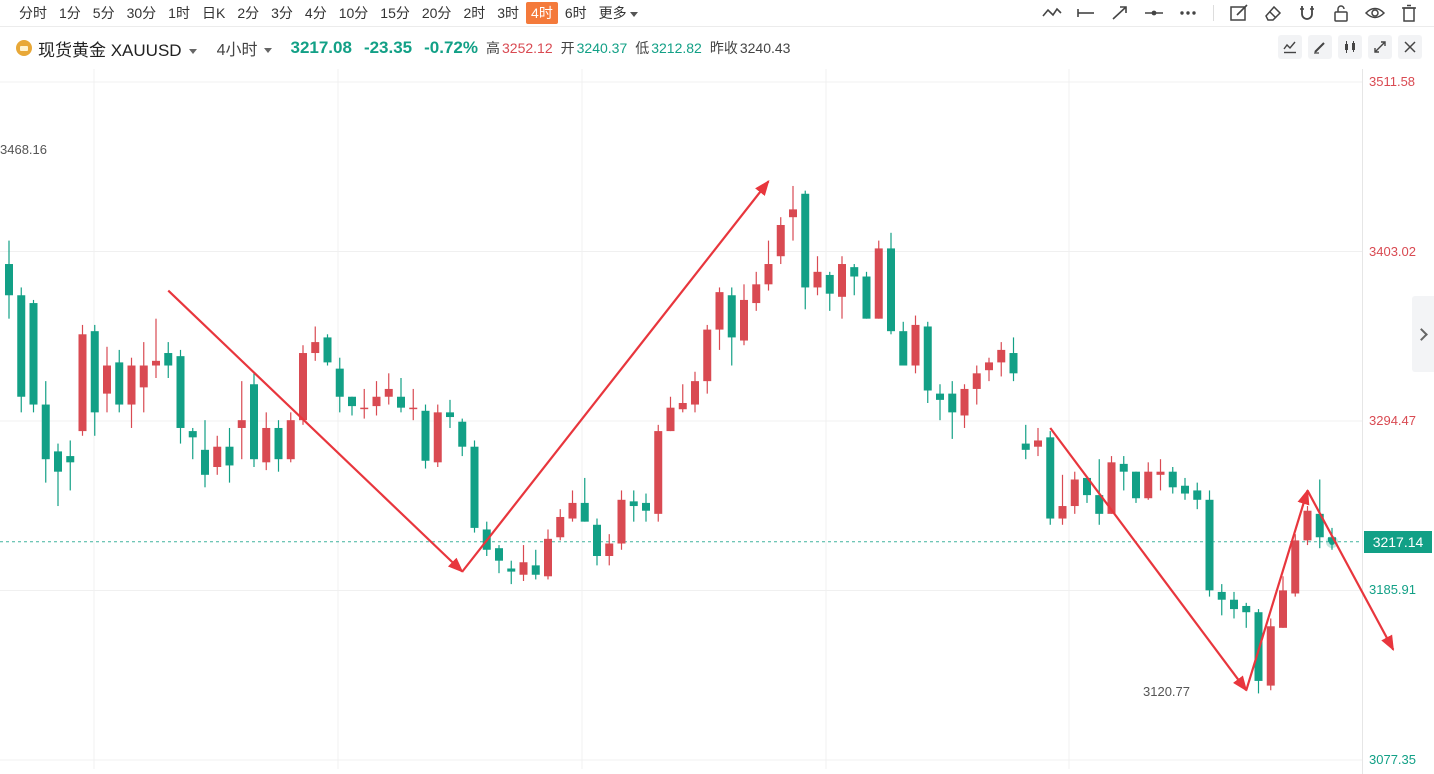 The width and height of the screenshot is (1434, 774). Describe the element at coordinates (436, 13) in the screenshot. I see `interval-11: 20分` at that location.